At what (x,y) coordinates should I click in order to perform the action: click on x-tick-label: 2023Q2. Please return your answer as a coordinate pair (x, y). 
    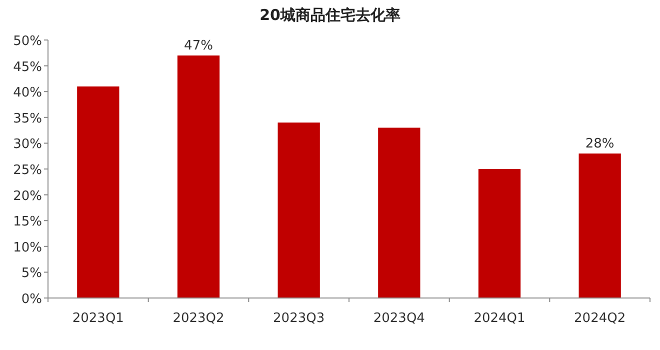
    Looking at the image, I should click on (198, 318).